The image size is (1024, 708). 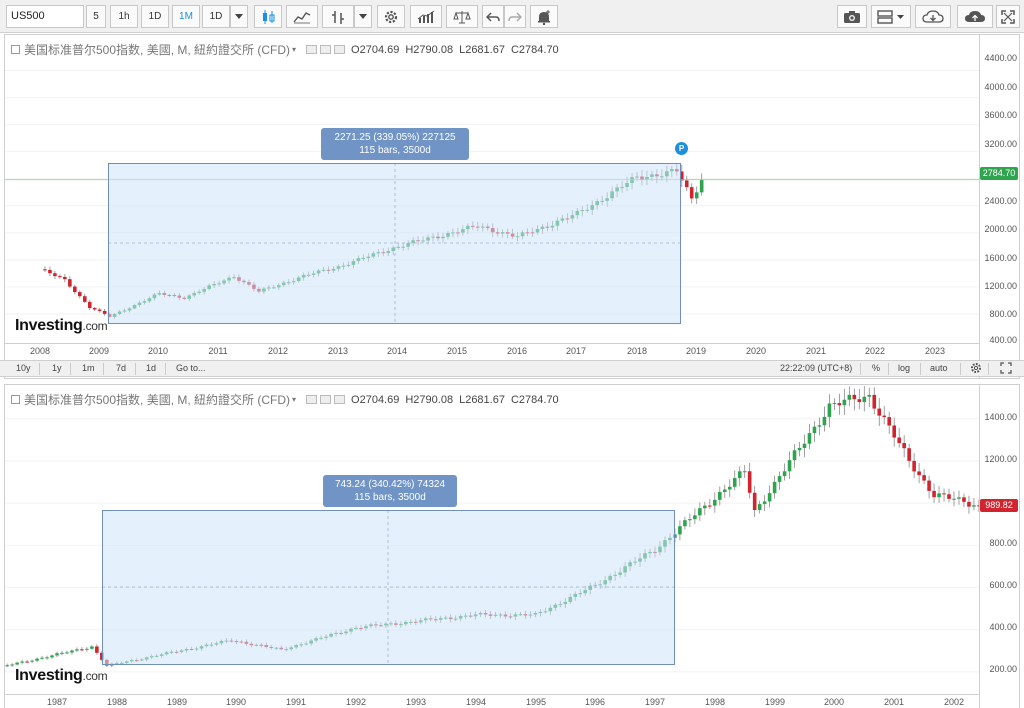 What do you see at coordinates (1000, 201) in the screenshot?
I see `price-tick: 2400.00` at bounding box center [1000, 201].